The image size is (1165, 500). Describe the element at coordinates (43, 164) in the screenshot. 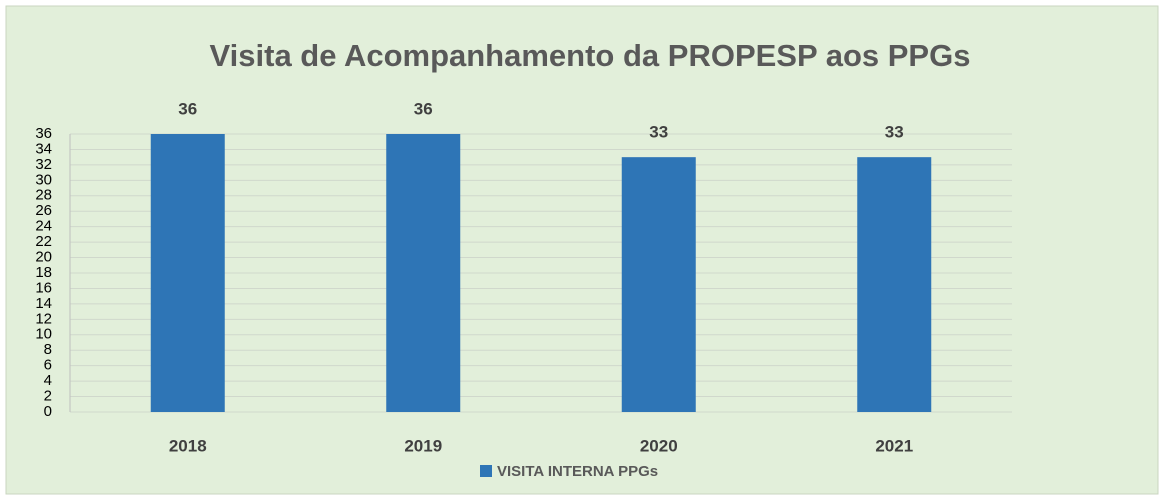

I see `y-tick-label: 32` at that location.